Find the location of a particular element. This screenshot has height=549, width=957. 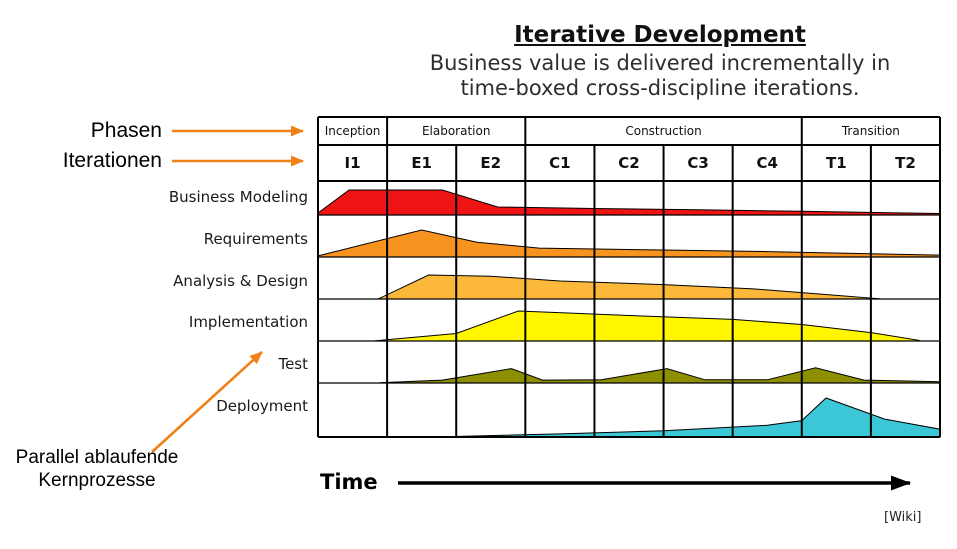

discipline-label-analysis-design: Analysis & Design is located at coordinates (240, 281).